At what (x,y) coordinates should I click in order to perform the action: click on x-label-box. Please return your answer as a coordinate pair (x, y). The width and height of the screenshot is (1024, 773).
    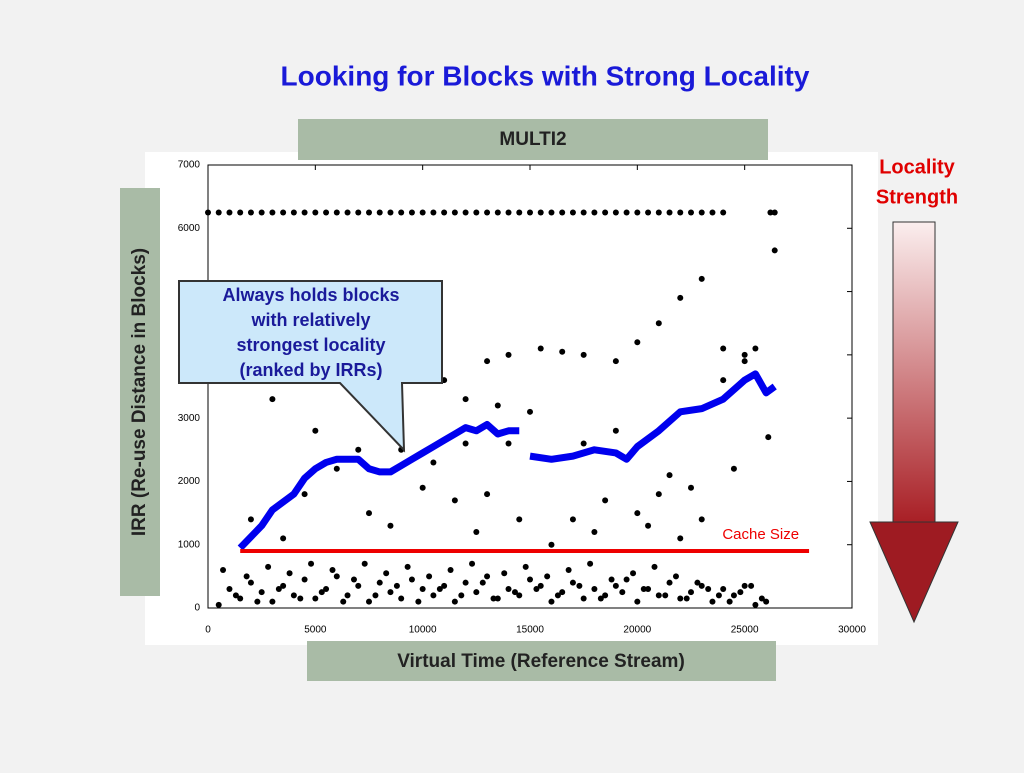
    Looking at the image, I should click on (541, 661).